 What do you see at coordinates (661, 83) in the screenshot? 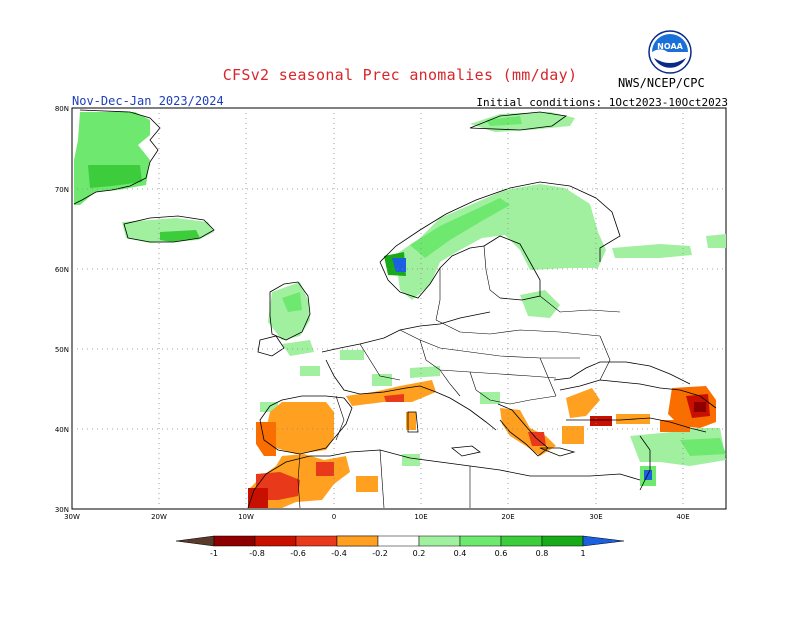
I see `agency-label: NWS/NCEP/CPC` at bounding box center [661, 83].